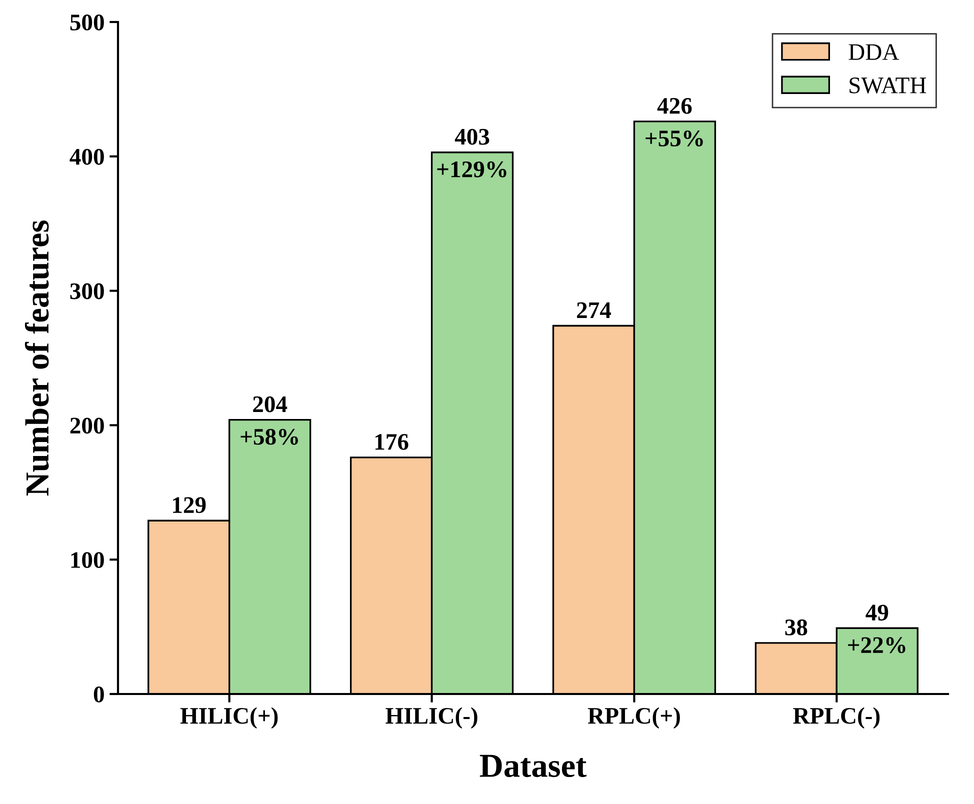  Describe the element at coordinates (836, 718) in the screenshot. I see `x-tick-label: RPLC(-)` at that location.